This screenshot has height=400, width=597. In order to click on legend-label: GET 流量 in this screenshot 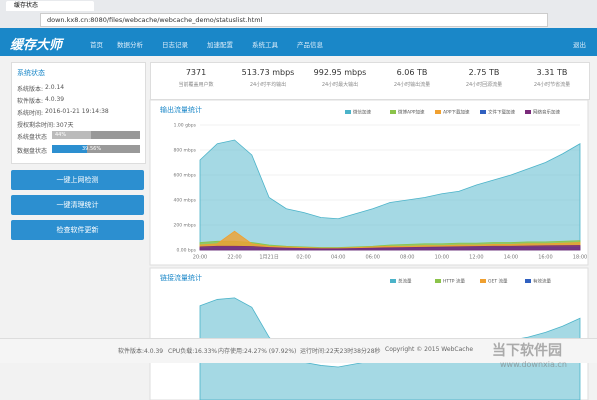, I will do `click(498, 281)`.